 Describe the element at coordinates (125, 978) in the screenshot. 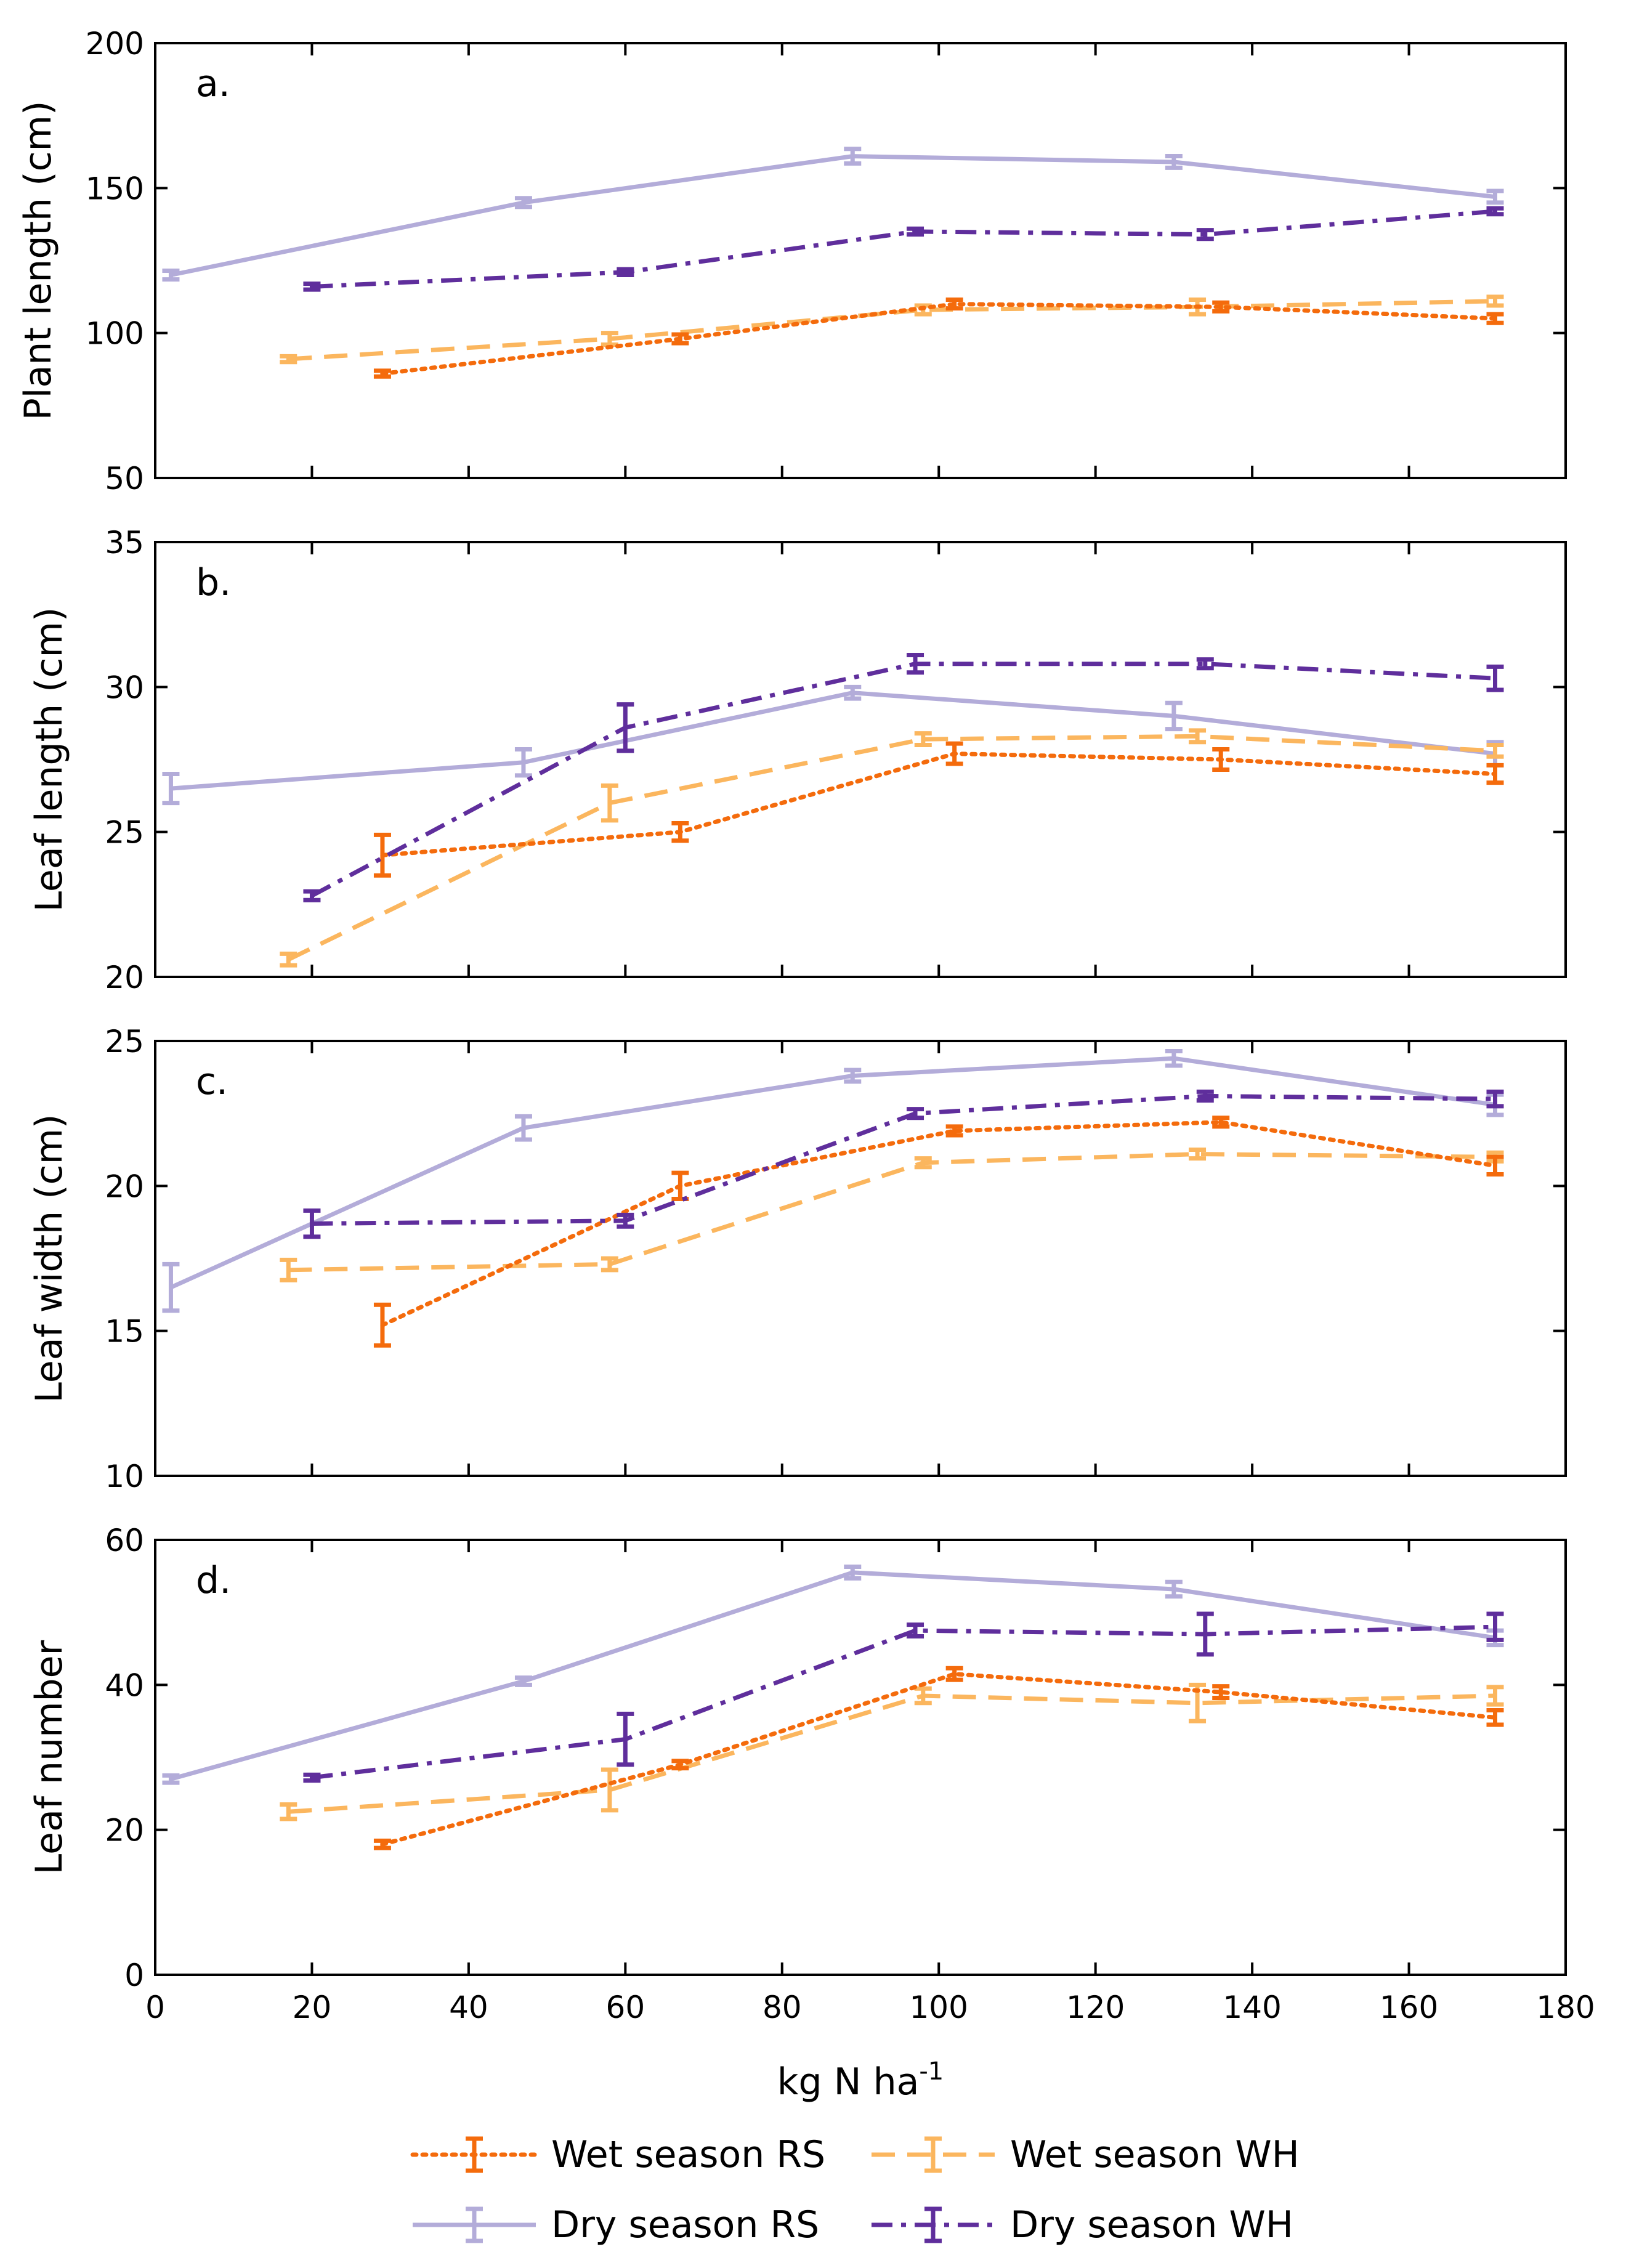

I see `panel-b-ytick-label: 20` at that location.